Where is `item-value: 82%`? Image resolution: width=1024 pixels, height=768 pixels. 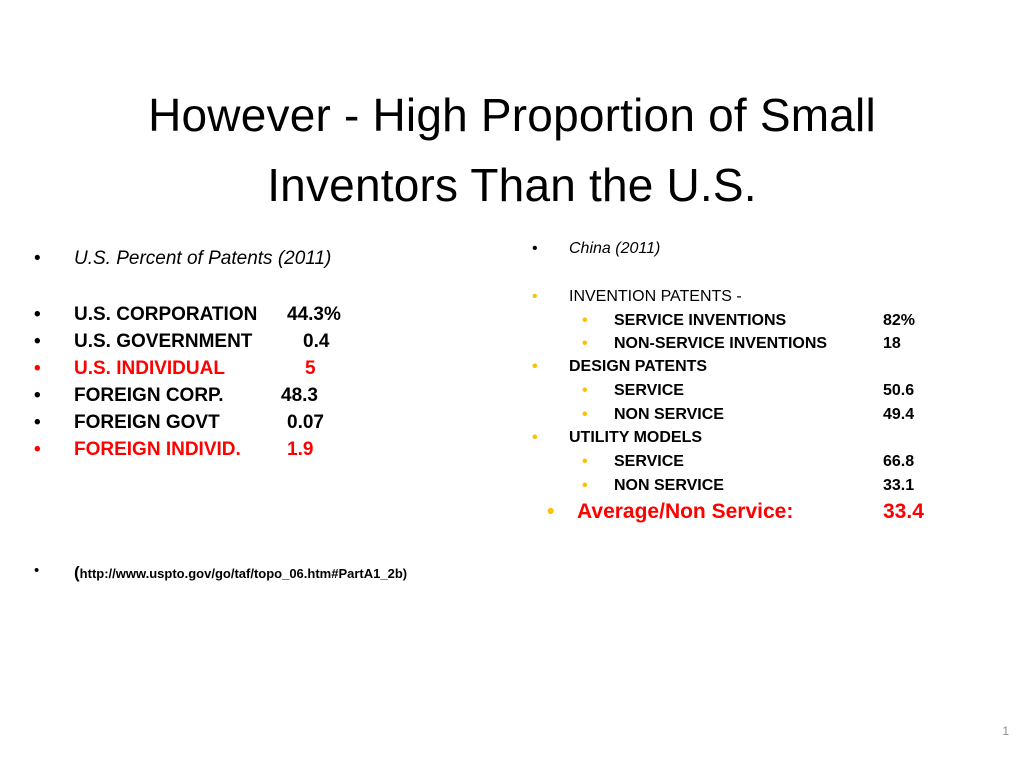
item-value: 82% is located at coordinates (899, 320).